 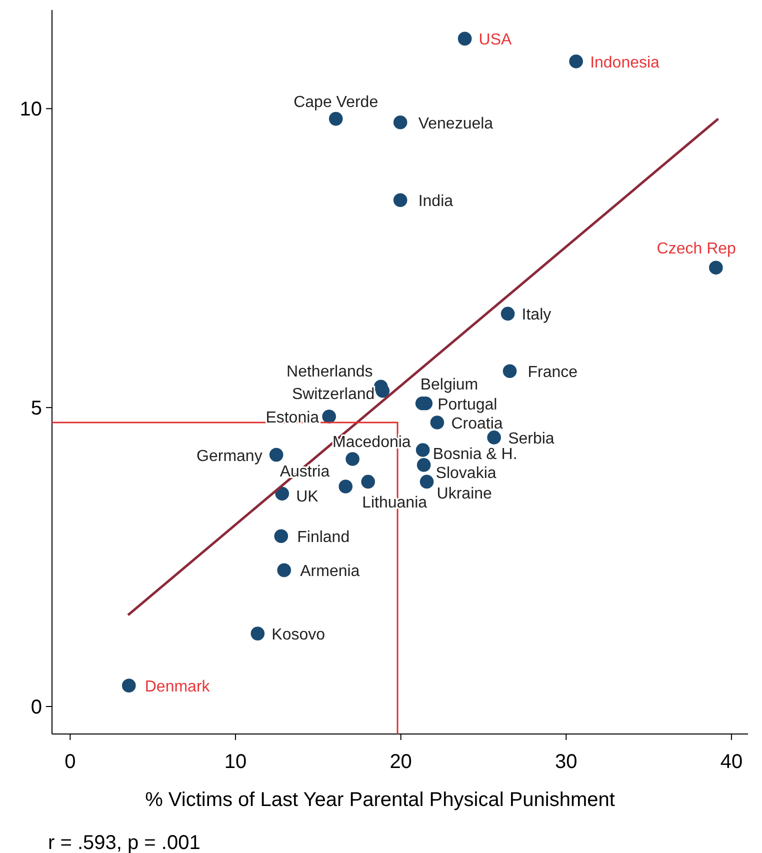 What do you see at coordinates (731, 762) in the screenshot?
I see `x-tick-label: 40` at bounding box center [731, 762].